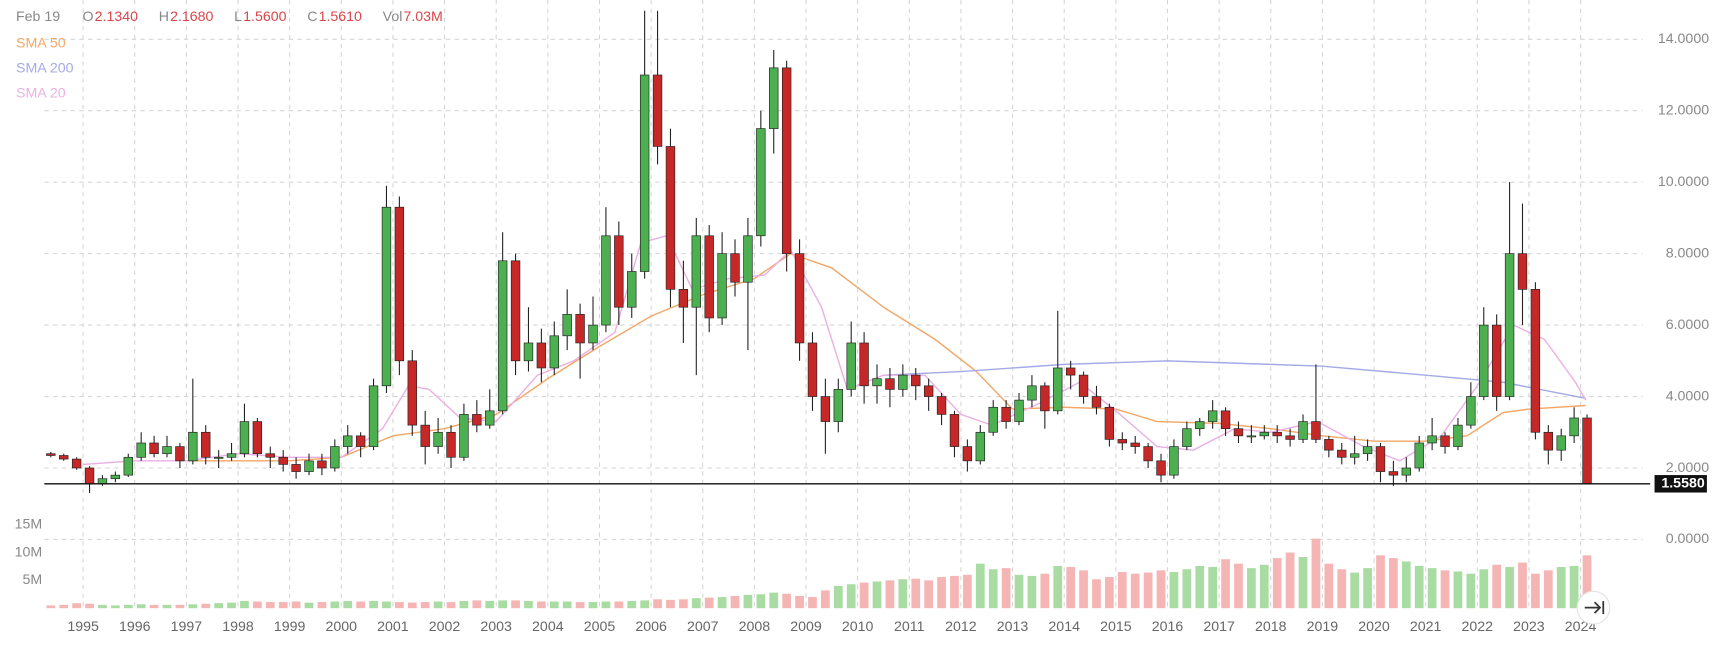 This screenshot has height=648, width=1712. What do you see at coordinates (600, 627) in the screenshot?
I see `x-tick-label: 2005` at bounding box center [600, 627].